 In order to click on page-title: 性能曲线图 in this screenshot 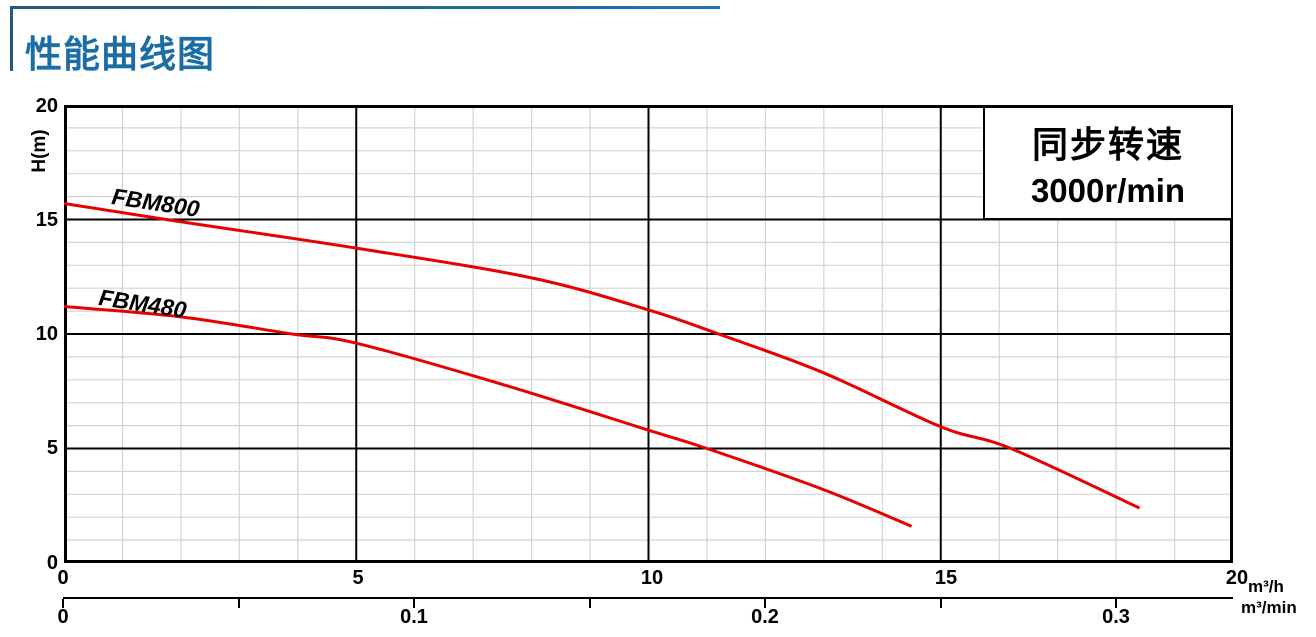, I will do `click(120, 54)`.